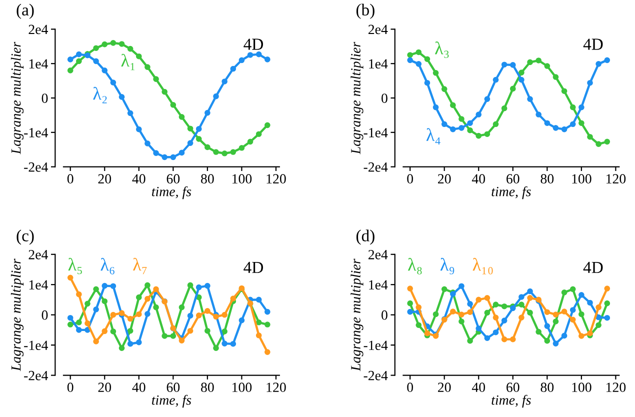 The height and width of the screenshot is (417, 635). Describe the element at coordinates (365, 237) in the screenshot. I see `chart-title: (d)` at that location.